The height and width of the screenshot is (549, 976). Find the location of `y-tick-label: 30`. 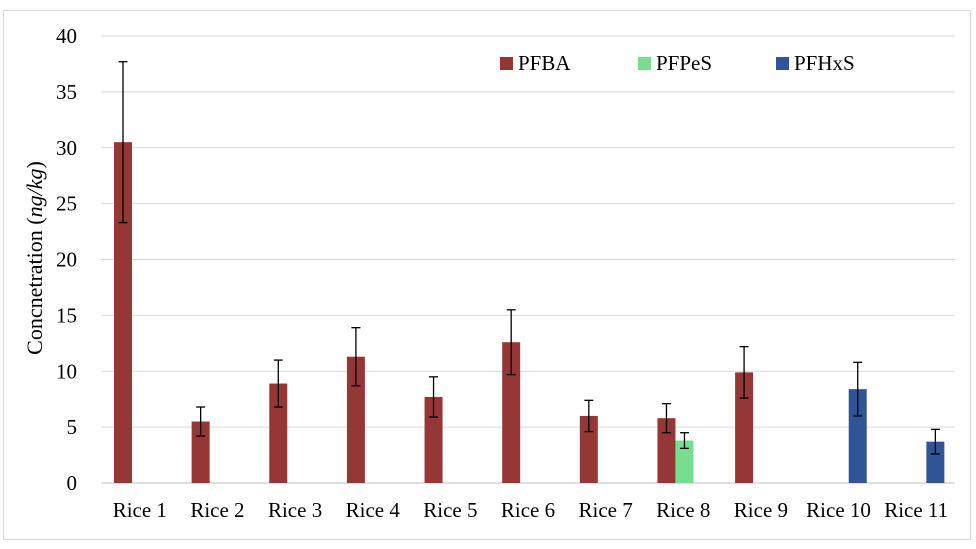

y-tick-label: 30 is located at coordinates (66, 148).